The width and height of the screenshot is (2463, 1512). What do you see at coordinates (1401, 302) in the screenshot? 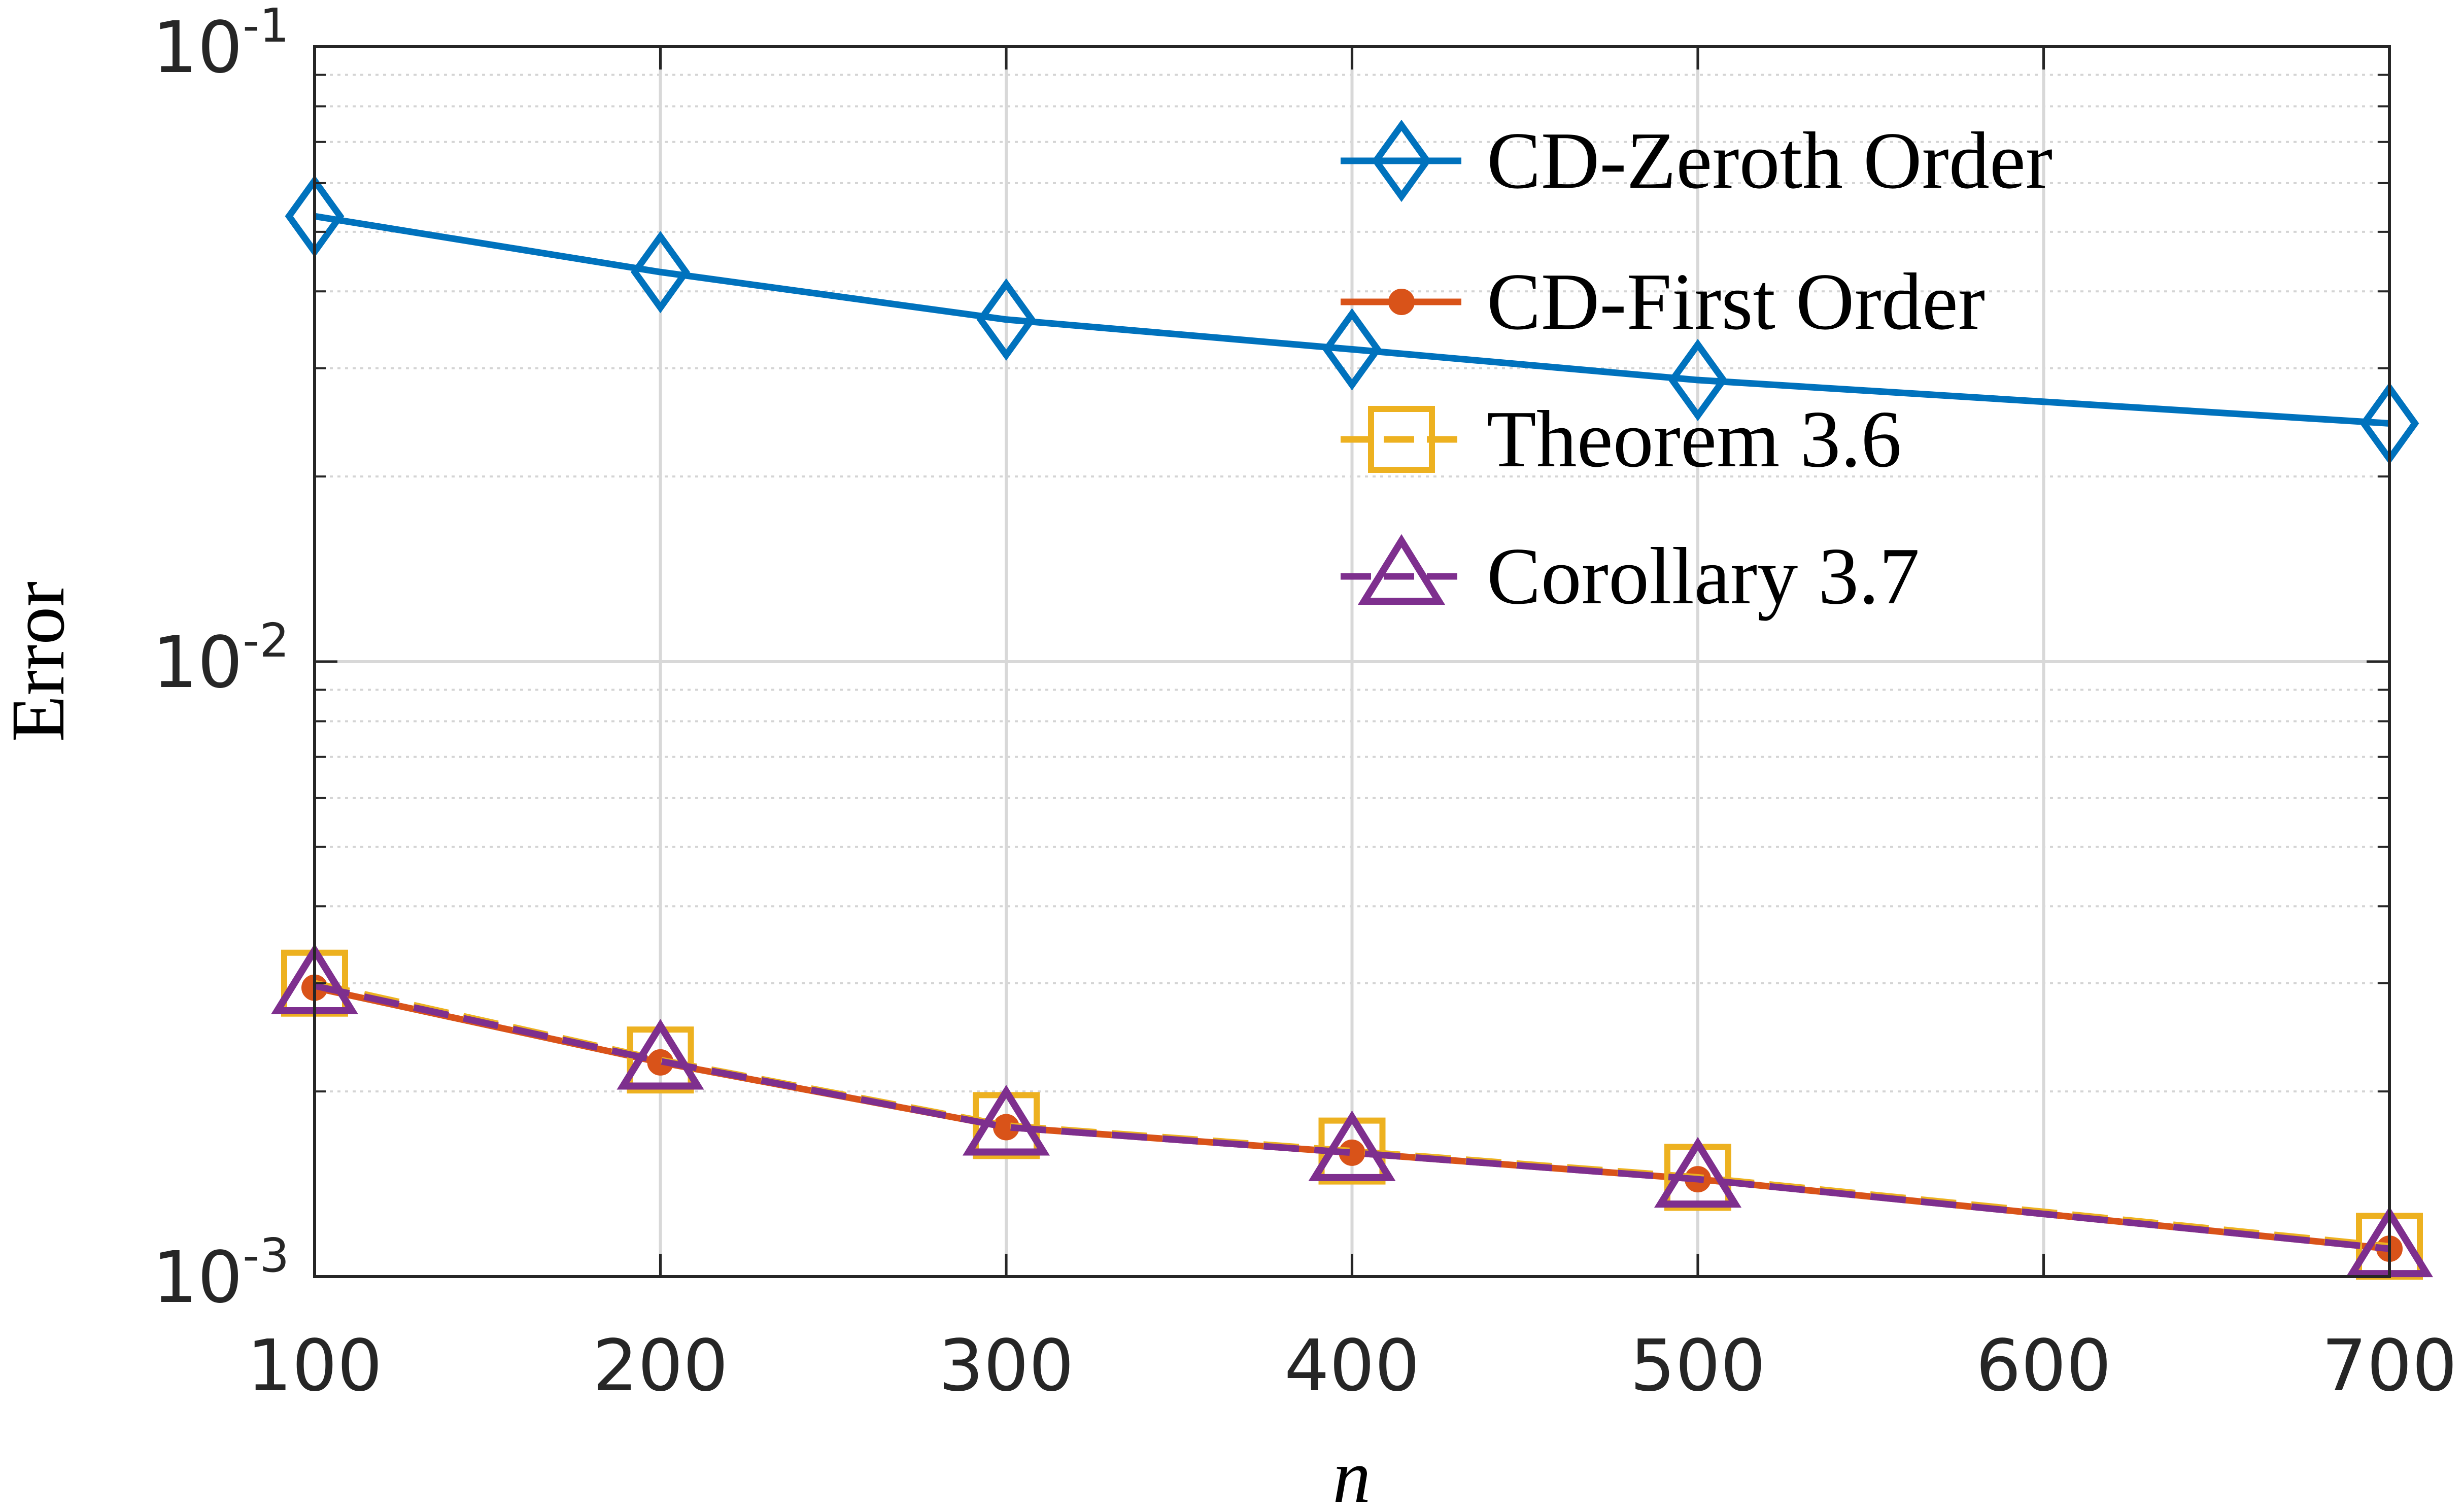
I see `dot-marker` at bounding box center [1401, 302].